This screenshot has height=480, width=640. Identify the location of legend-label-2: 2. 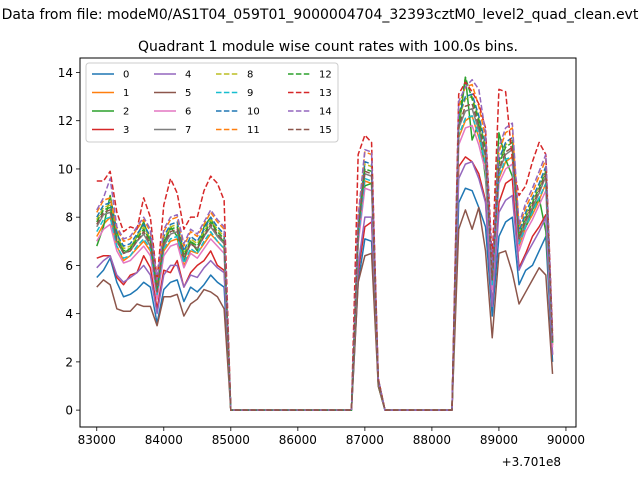
(126, 112).